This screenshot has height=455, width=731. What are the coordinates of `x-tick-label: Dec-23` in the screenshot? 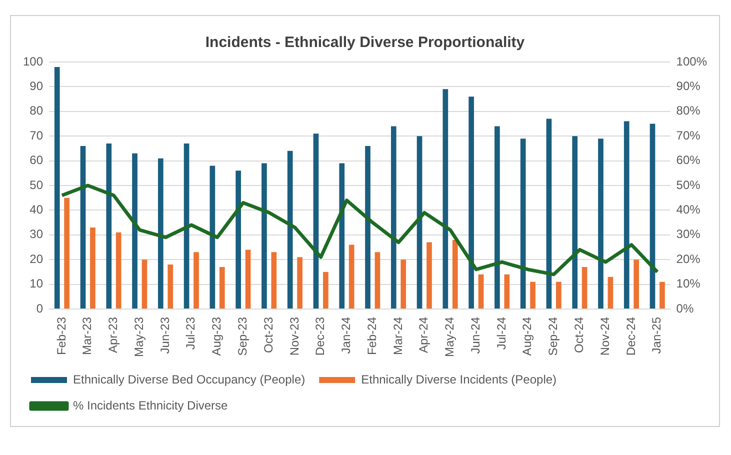 It's located at (320, 336).